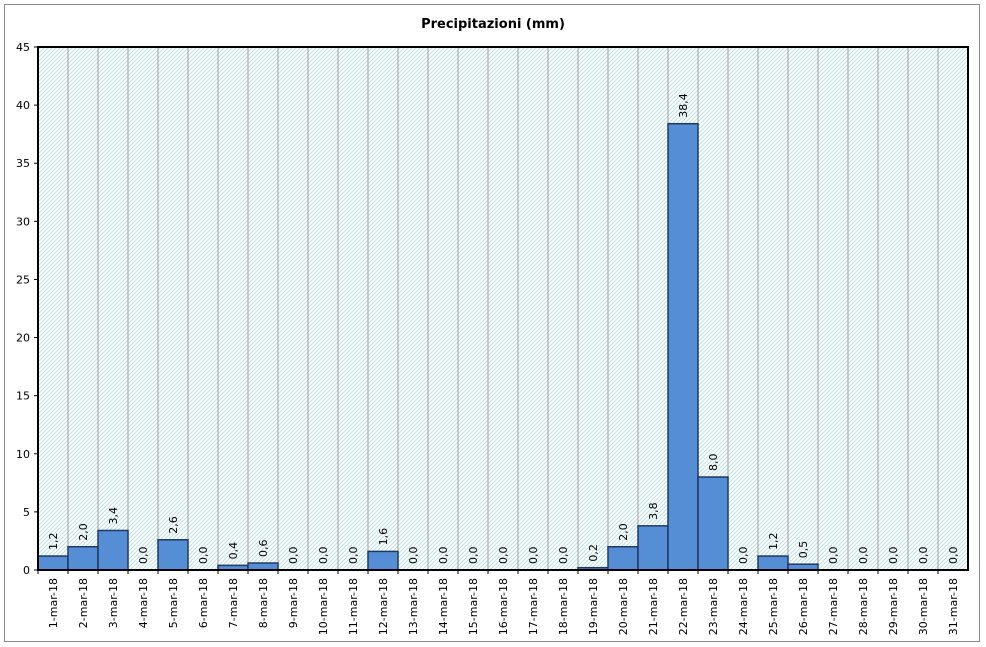  Describe the element at coordinates (953, 556) in the screenshot. I see `data-label-31-mar-18: 0,0` at that location.